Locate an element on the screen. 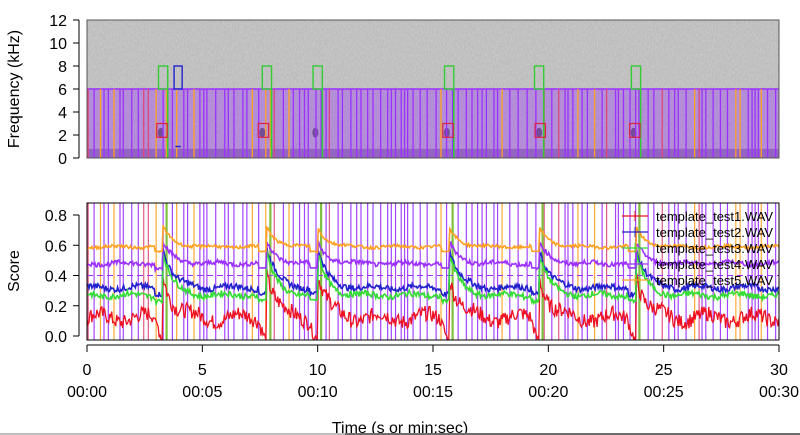 This screenshot has height=435, width=800. svg-text: 00:00 is located at coordinates (87, 392).